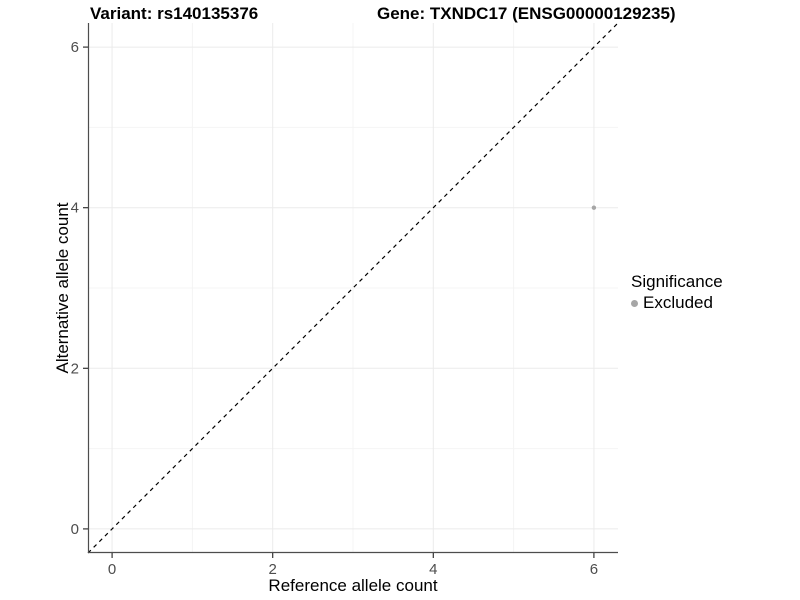  I want to click on legend-item-label: Excluded, so click(678, 302).